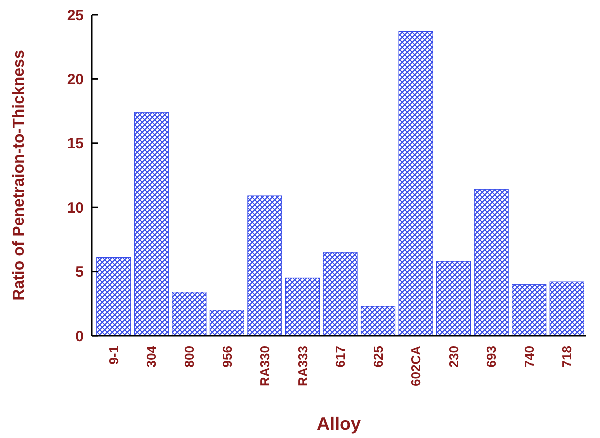 Image resolution: width=600 pixels, height=438 pixels. Describe the element at coordinates (454, 357) in the screenshot. I see `x-tick-label: 230` at that location.